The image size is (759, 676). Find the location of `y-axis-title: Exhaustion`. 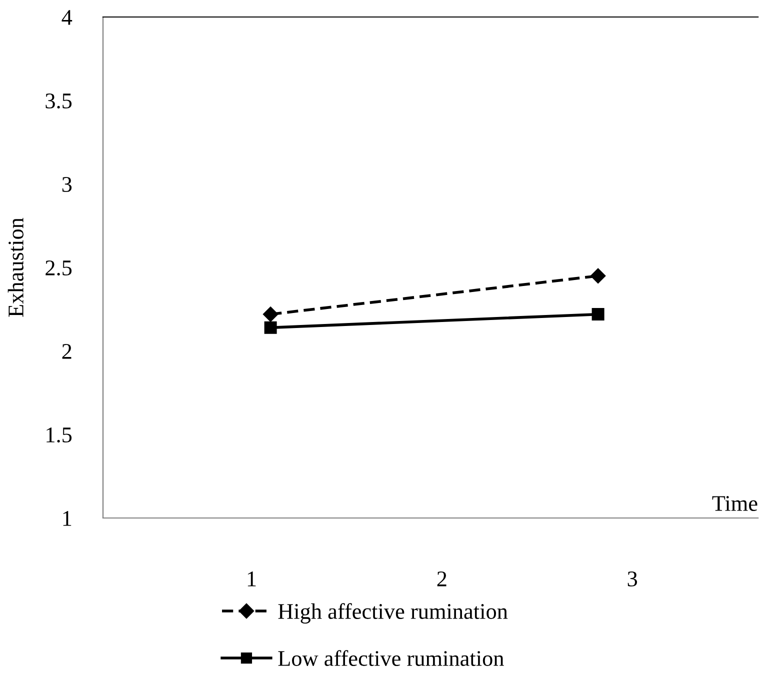

y-axis-title: Exhaustion is located at coordinates (16, 267).